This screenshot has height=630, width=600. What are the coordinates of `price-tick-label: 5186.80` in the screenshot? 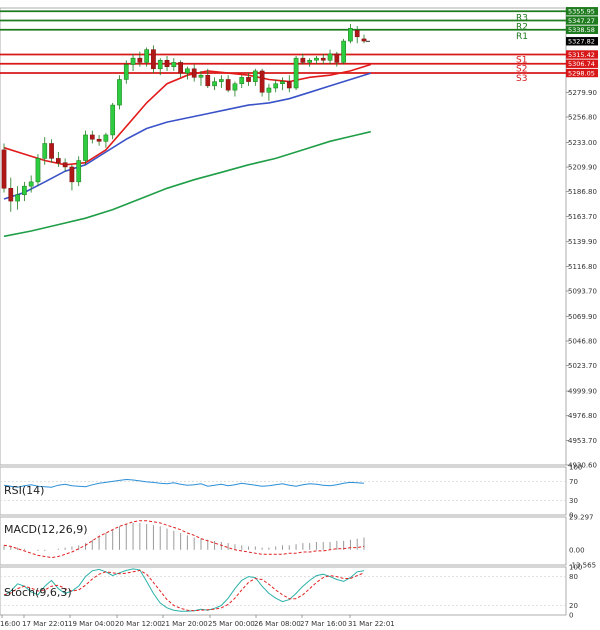 It's located at (582, 192).